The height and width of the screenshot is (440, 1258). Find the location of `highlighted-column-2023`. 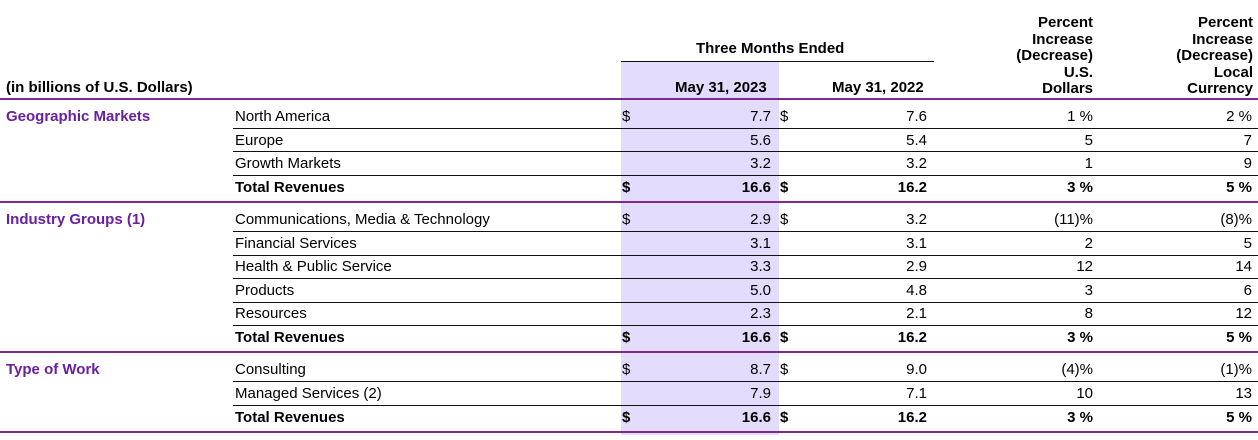

highlighted-column-2023 is located at coordinates (700, 248).